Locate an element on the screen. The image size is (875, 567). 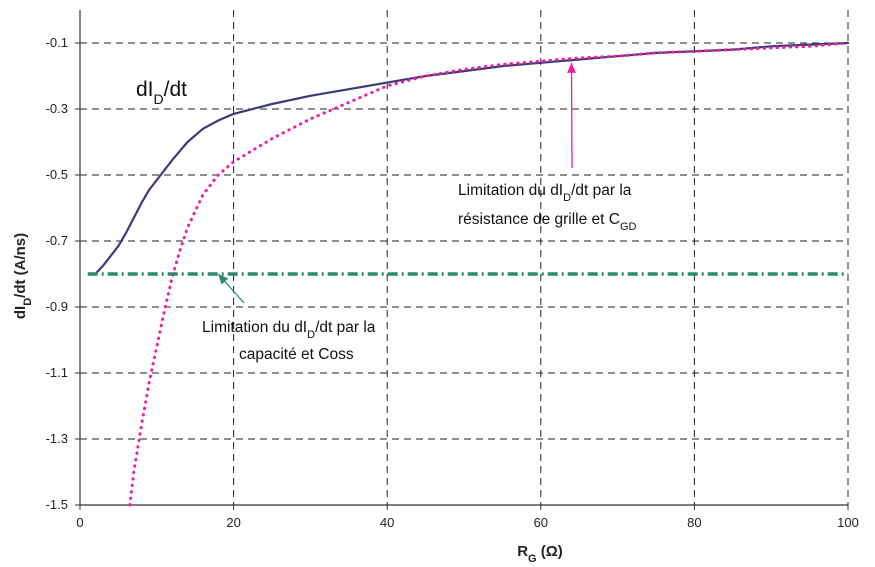
annotation-arrowhead-gate is located at coordinates (572, 67).